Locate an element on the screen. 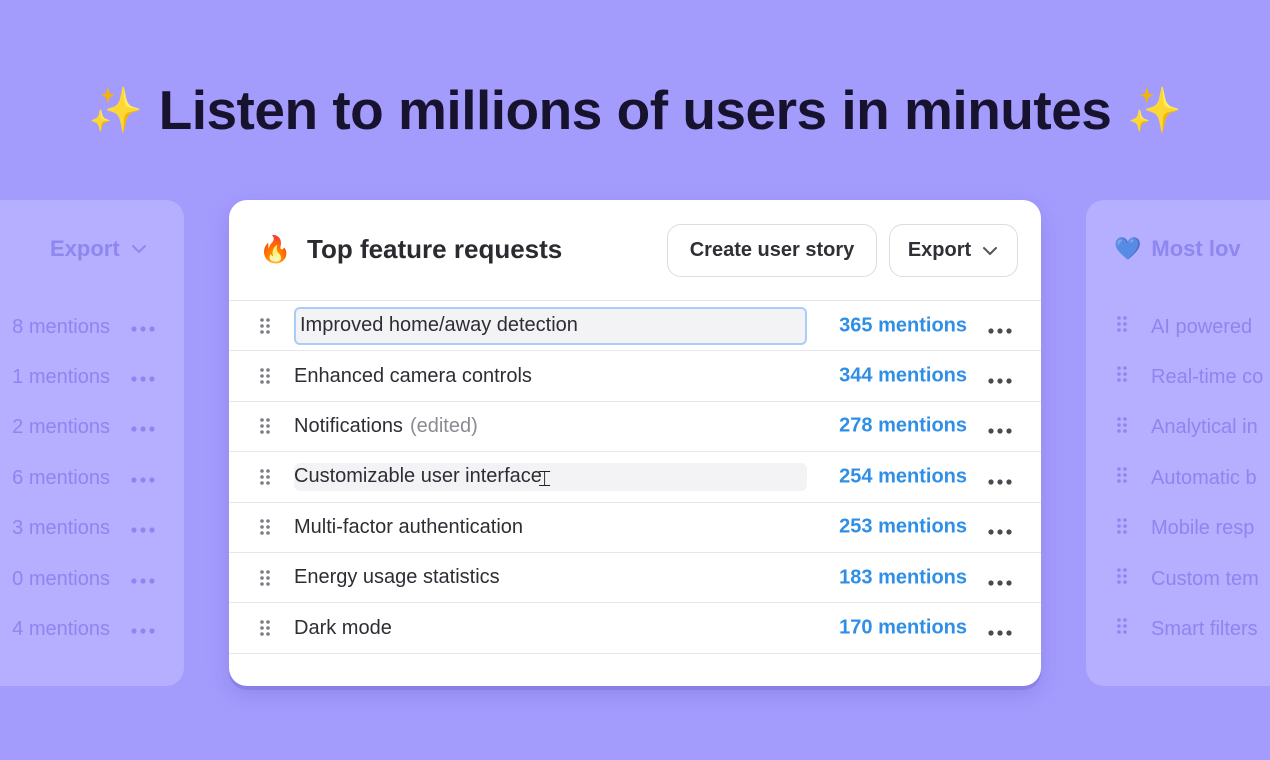 This screenshot has width=1270, height=760. export-button: Export is located at coordinates (953, 250).